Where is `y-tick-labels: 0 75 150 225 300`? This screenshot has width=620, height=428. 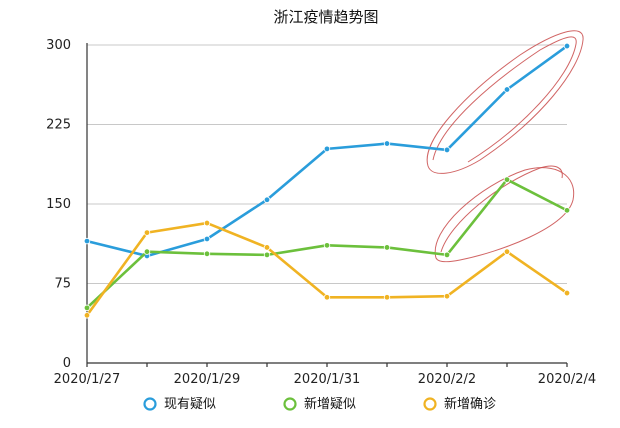
y-tick-labels: 0 75 150 225 300 is located at coordinates (58, 204).